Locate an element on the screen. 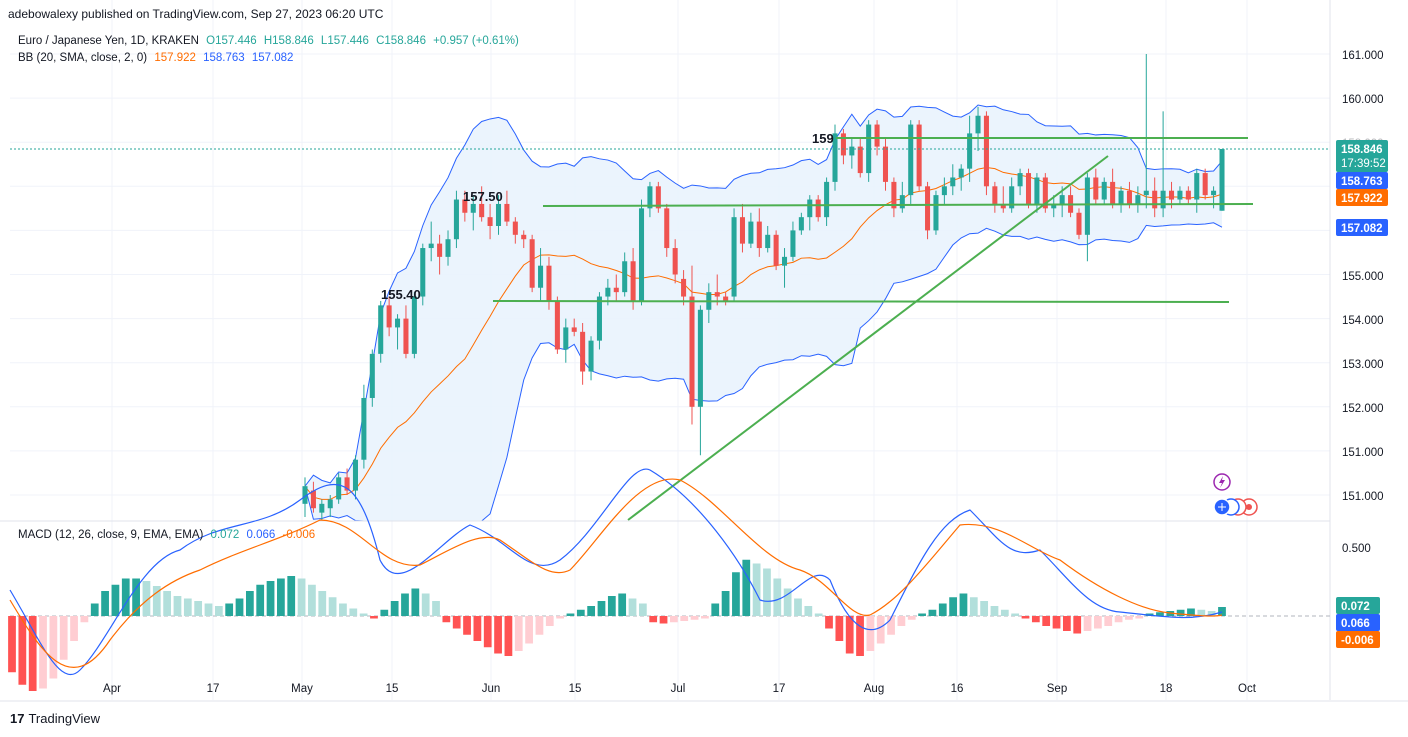 The width and height of the screenshot is (1408, 737). ohlc-open: O157.446 is located at coordinates (231, 41).